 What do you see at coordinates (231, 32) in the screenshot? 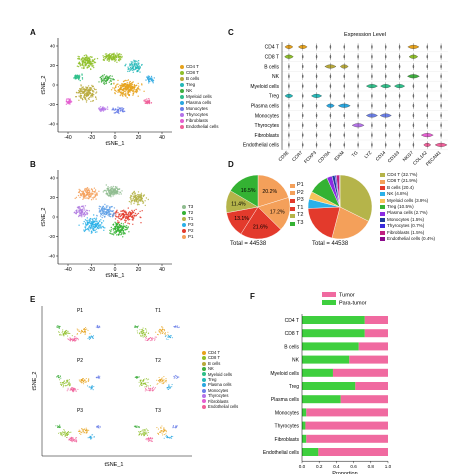
I see `panel-letter-c: C` at bounding box center [231, 32].